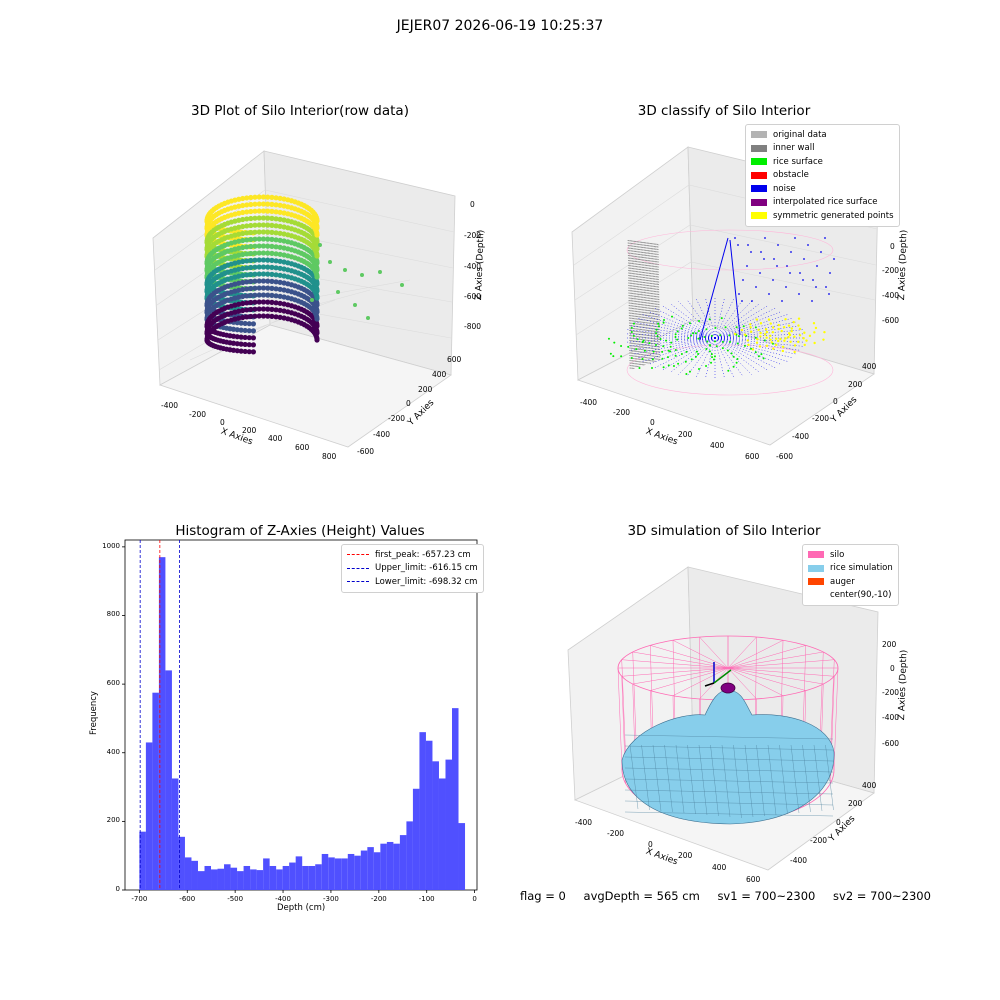 The width and height of the screenshot is (1000, 1000). I want to click on p1-xtick: 600, so click(302, 447).